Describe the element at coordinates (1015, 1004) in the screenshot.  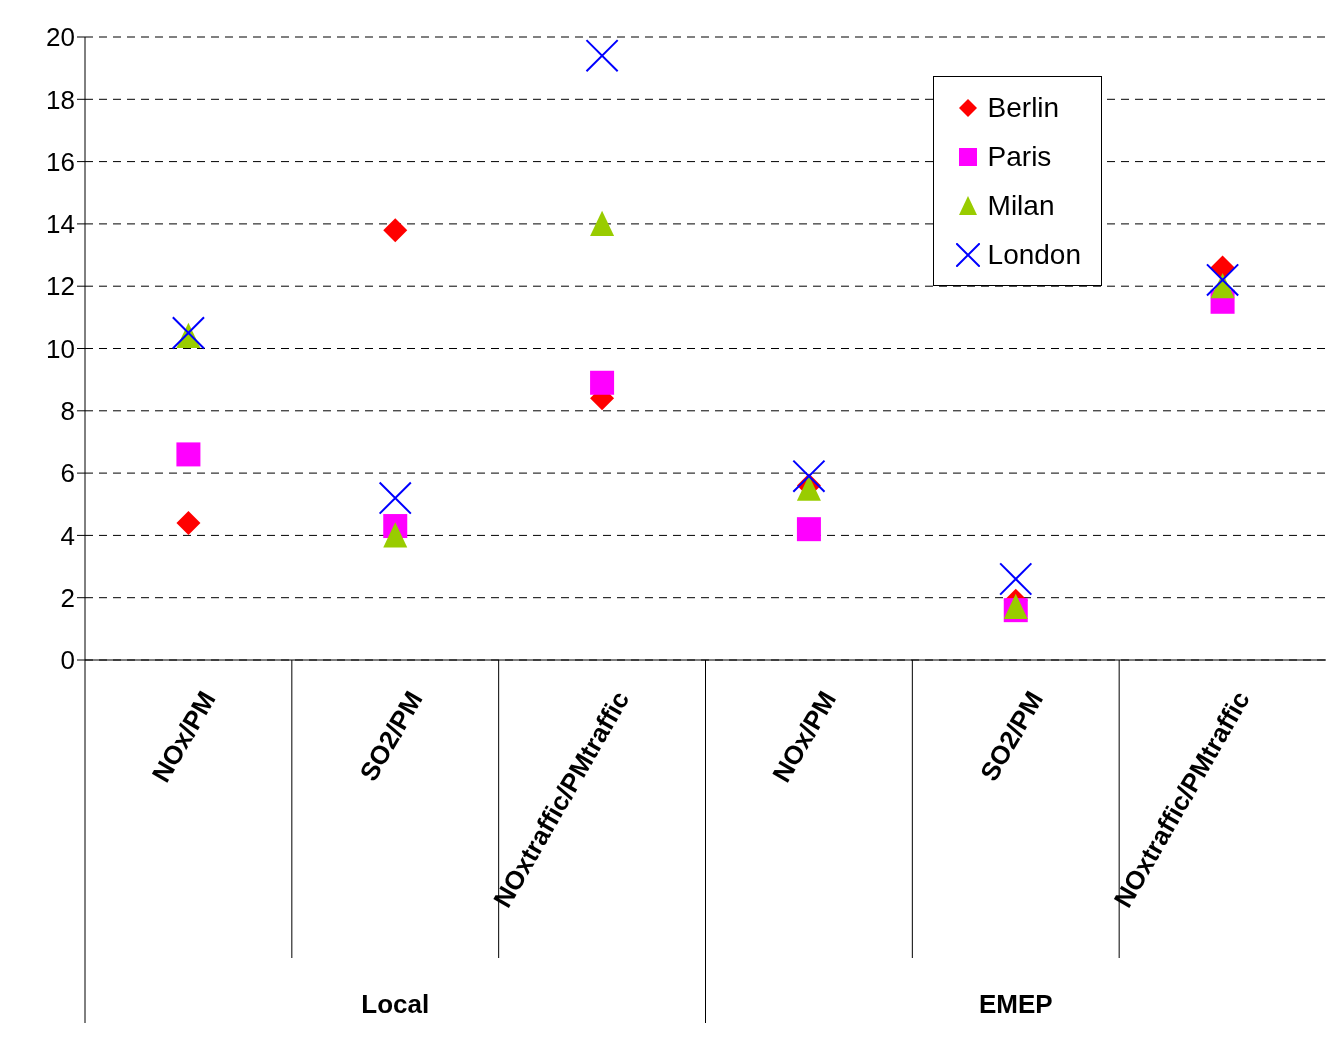
I see `text: EMEP` at that location.